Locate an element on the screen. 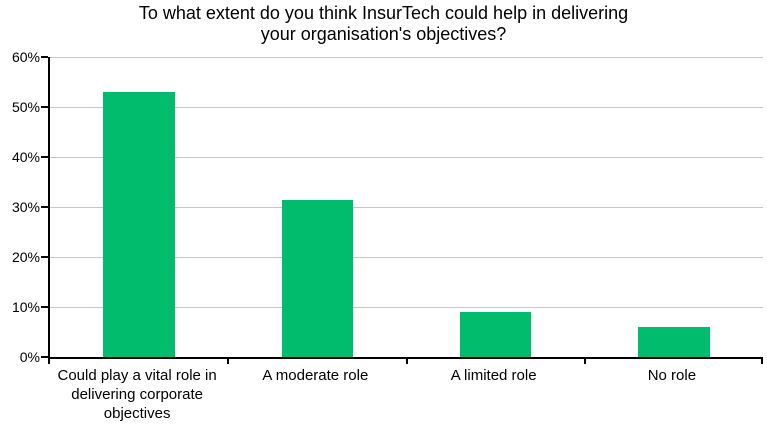  y-axis-tick-label: 60% is located at coordinates (25, 57).